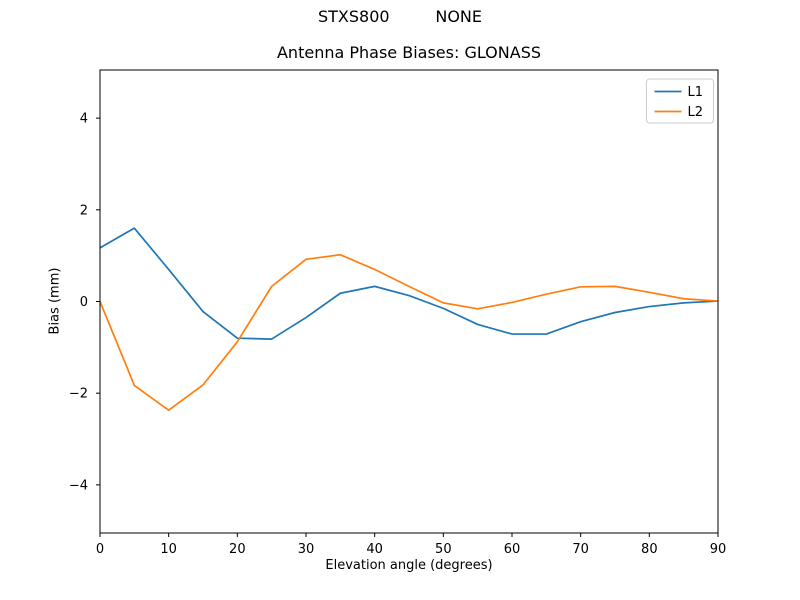 The width and height of the screenshot is (800, 600). I want to click on x-tick-label: 80, so click(649, 549).